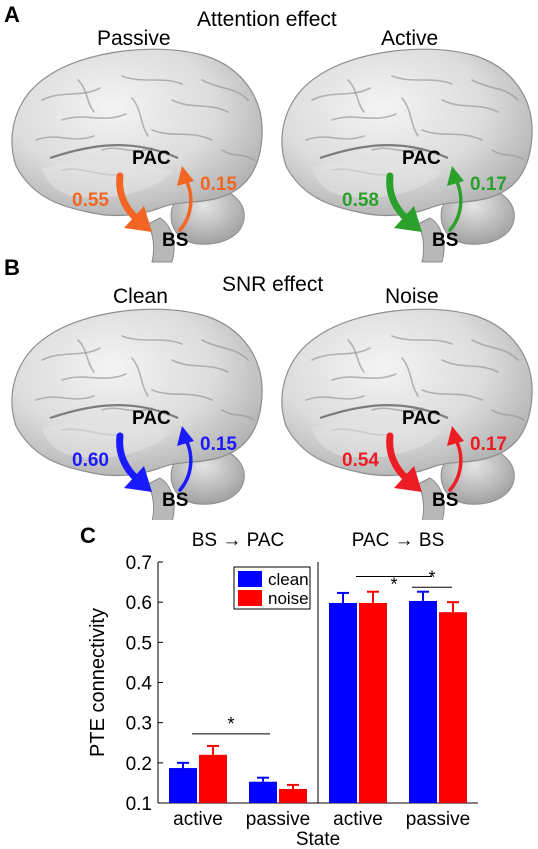 The image size is (538, 849). What do you see at coordinates (139, 603) in the screenshot?
I see `y-tick-label: 0.6` at bounding box center [139, 603].